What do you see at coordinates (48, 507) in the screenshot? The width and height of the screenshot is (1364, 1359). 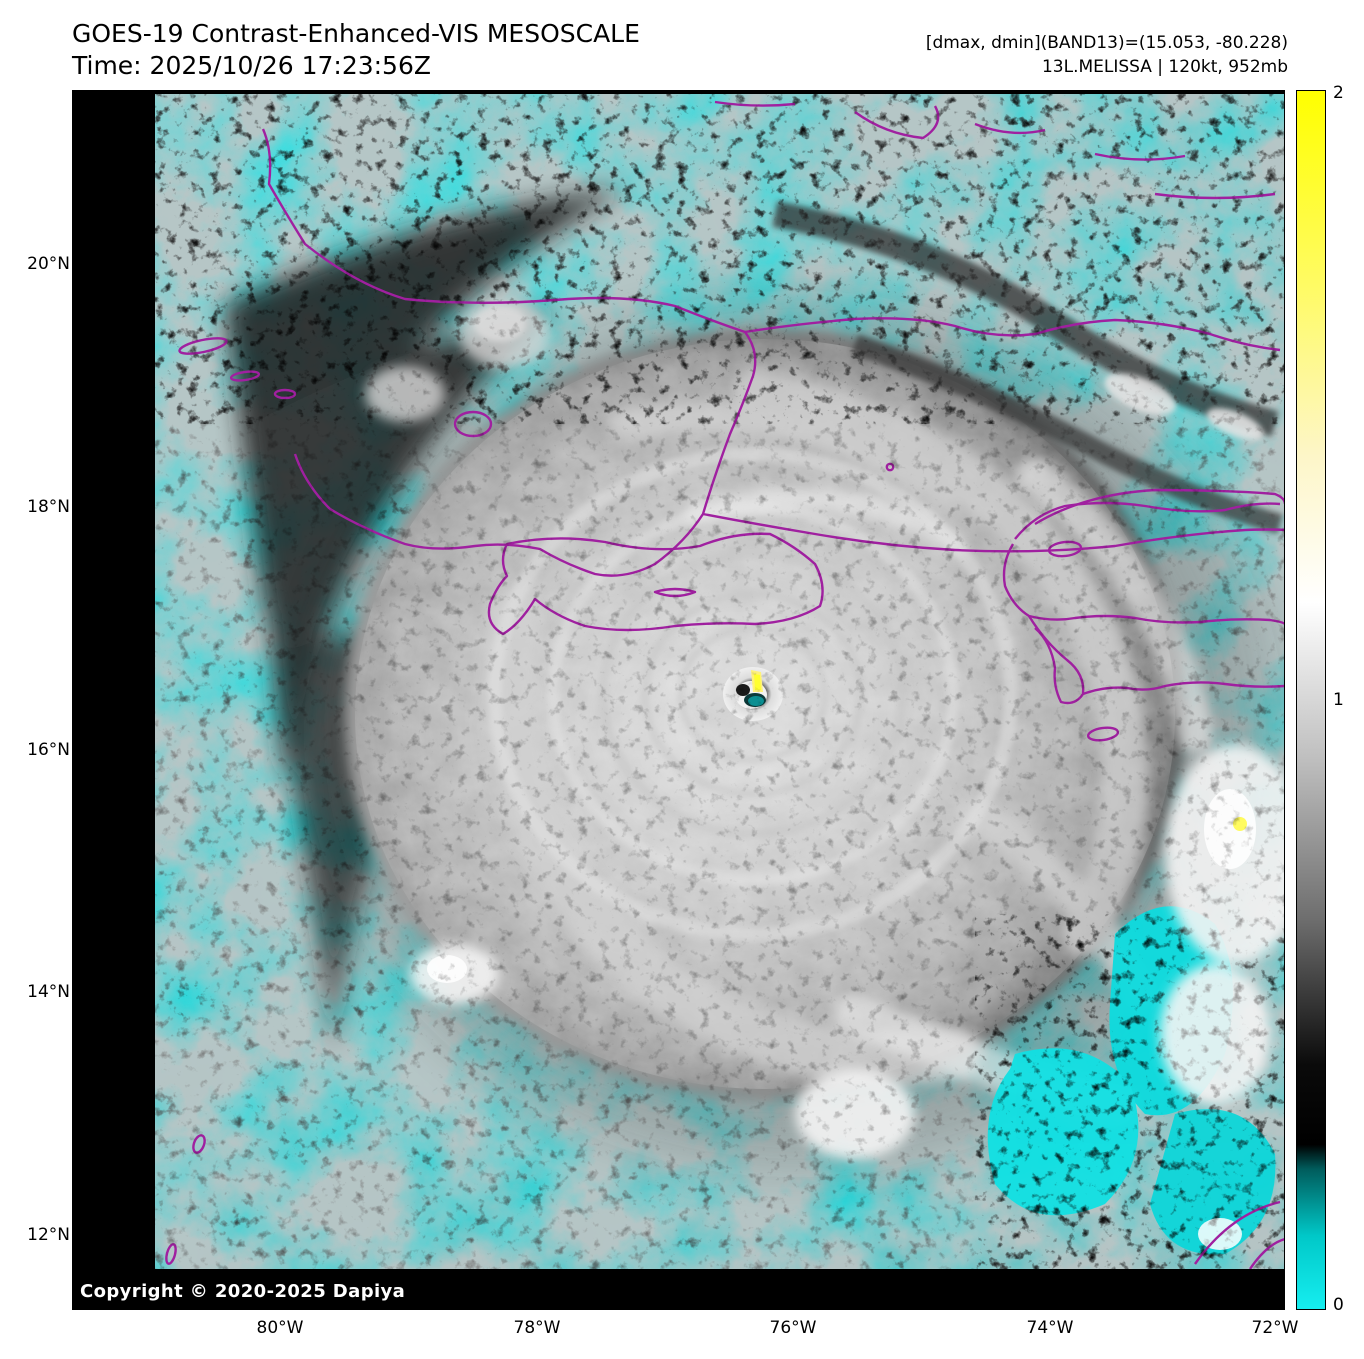 I see `ytick-label-18n: 18°N` at bounding box center [48, 507].